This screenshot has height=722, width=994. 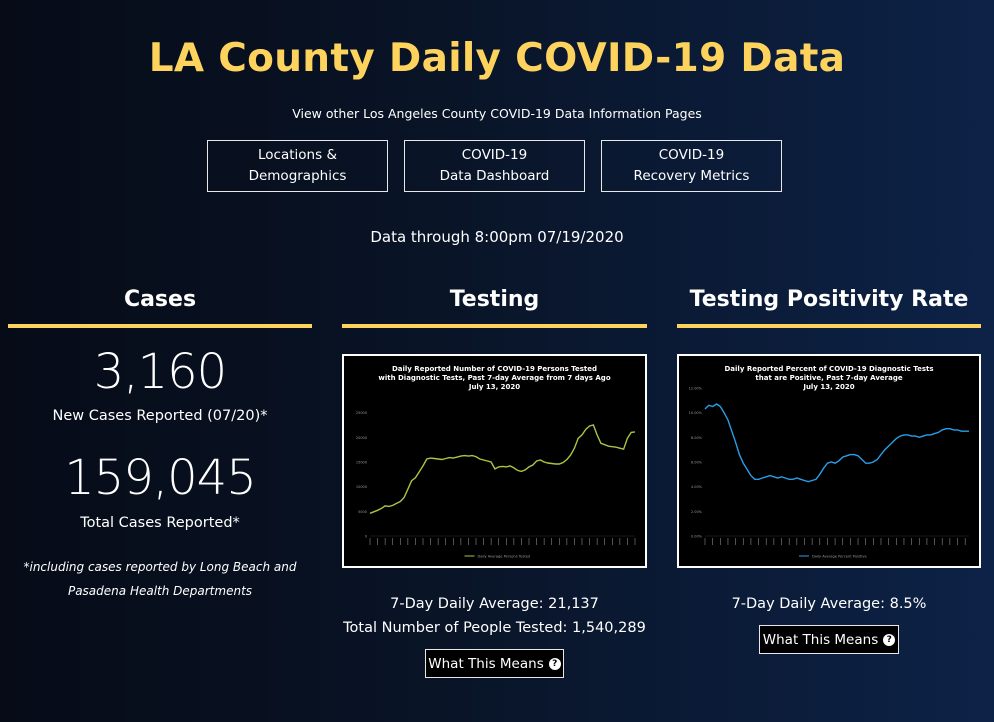 I want to click on positivity-what-this-means-button: What This Means?, so click(x=829, y=639).